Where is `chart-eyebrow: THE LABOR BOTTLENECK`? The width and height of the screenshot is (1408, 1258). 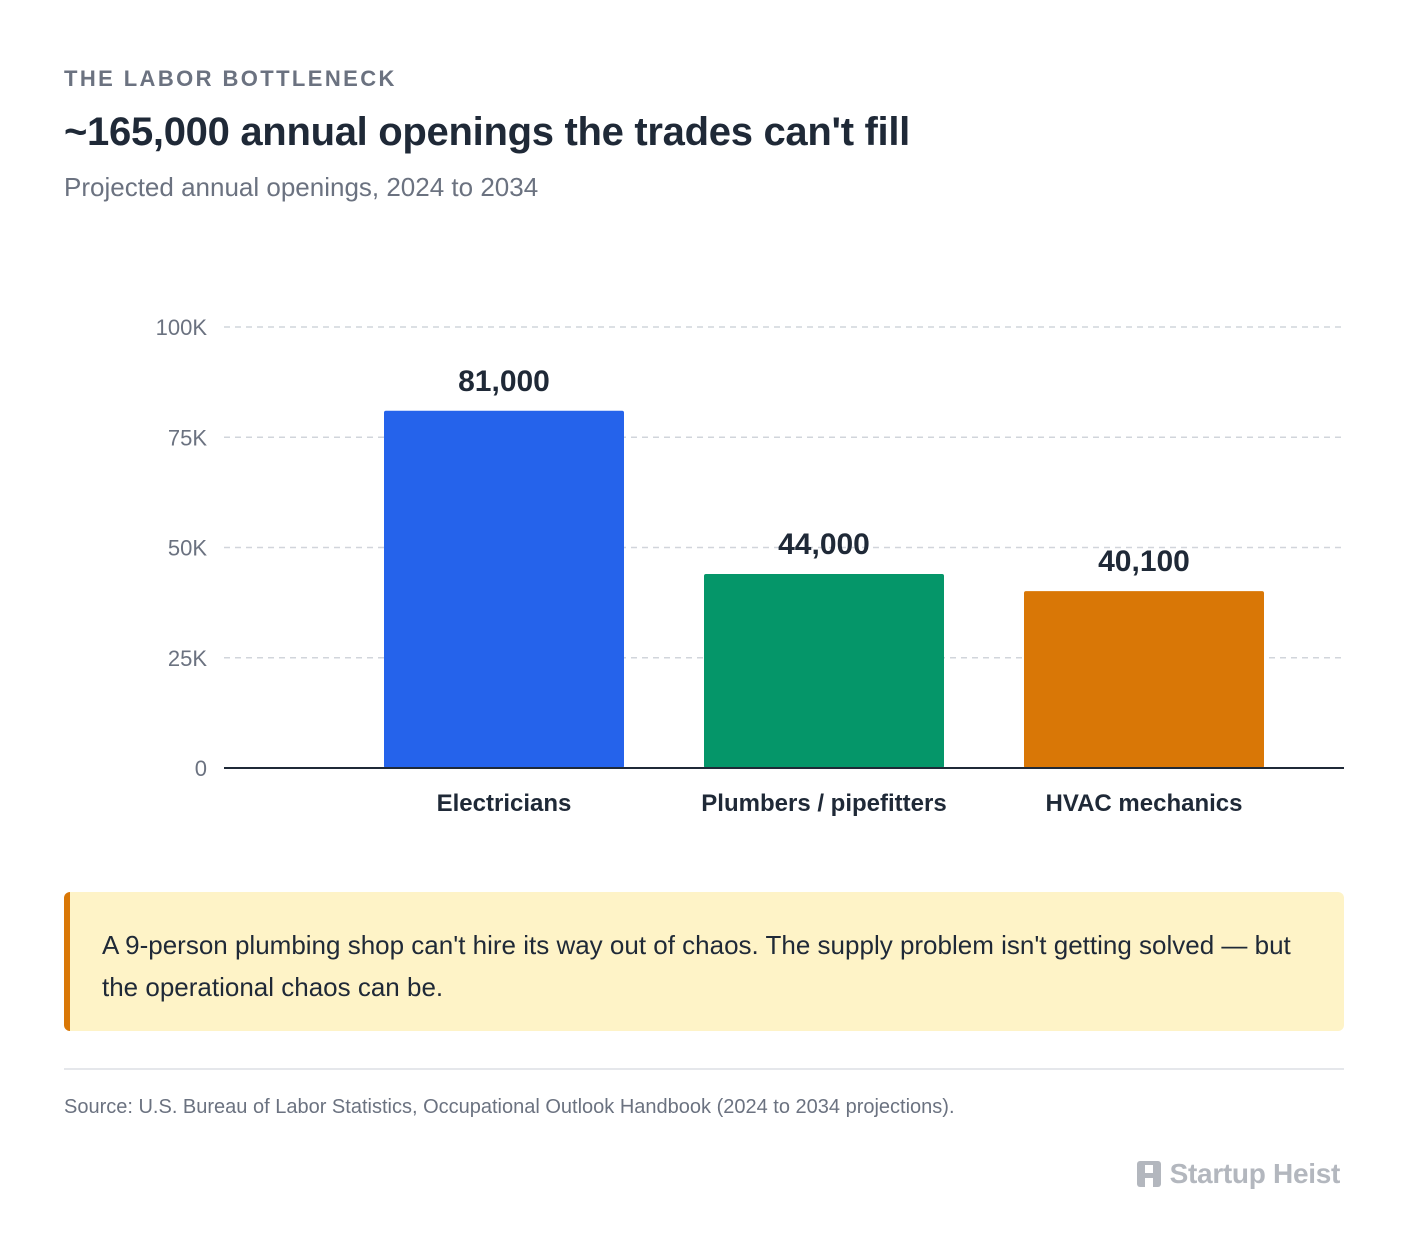
chart-eyebrow: THE LABOR BOTTLENECK is located at coordinates (230, 78).